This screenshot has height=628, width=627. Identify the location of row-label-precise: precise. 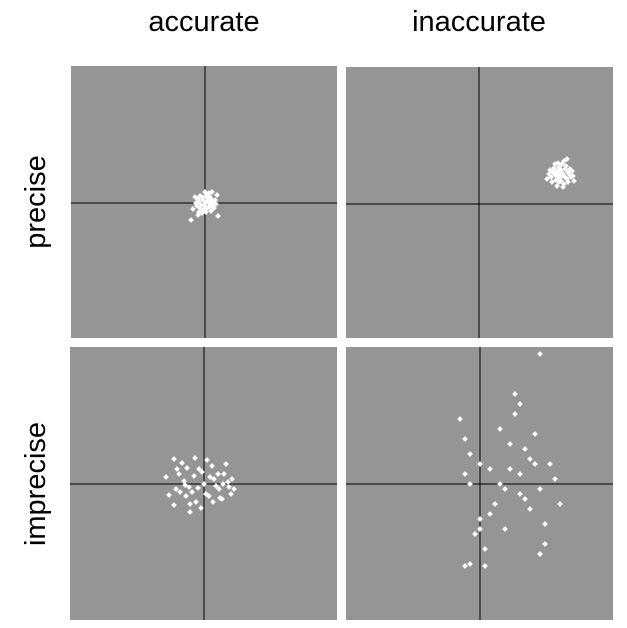
(35, 202).